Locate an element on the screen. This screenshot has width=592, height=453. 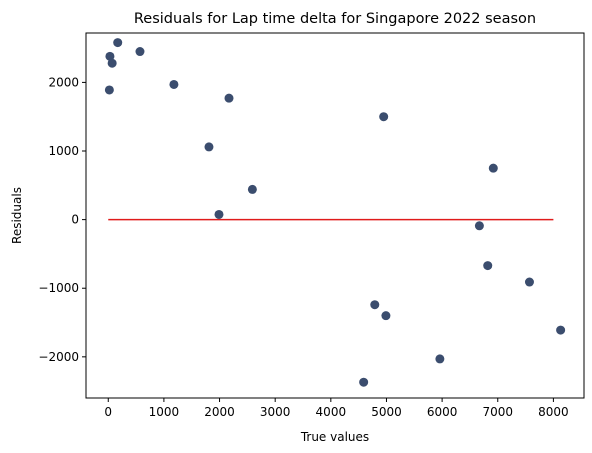
y-tick-label: 0 is located at coordinates (75, 220).